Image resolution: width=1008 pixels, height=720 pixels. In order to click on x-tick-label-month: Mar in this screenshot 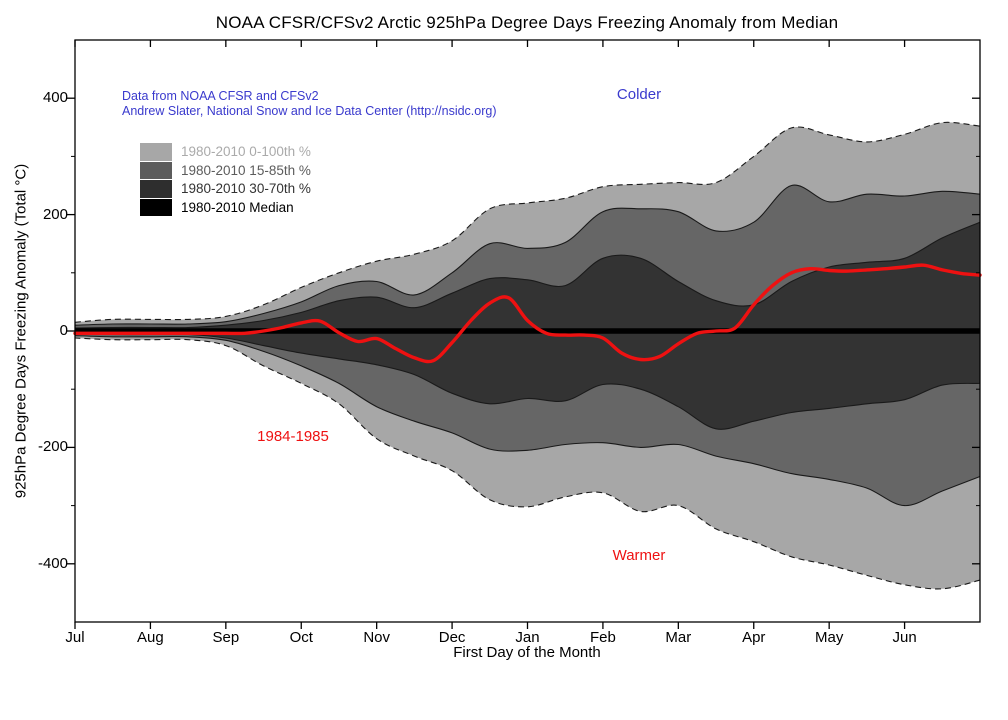, I will do `click(678, 637)`.